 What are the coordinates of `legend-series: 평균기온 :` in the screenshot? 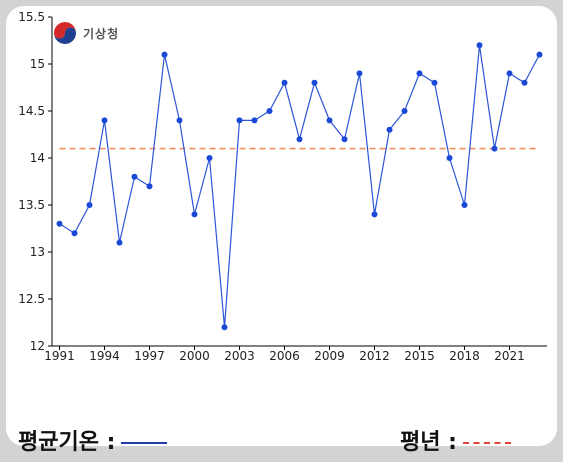 It's located at (93, 440).